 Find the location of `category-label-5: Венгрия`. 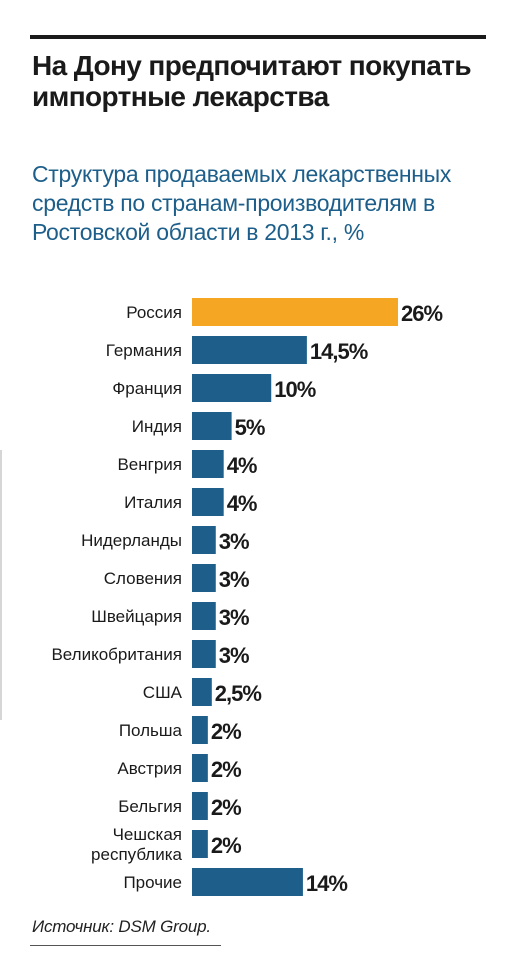

category-label-5: Венгрия is located at coordinates (149, 464).